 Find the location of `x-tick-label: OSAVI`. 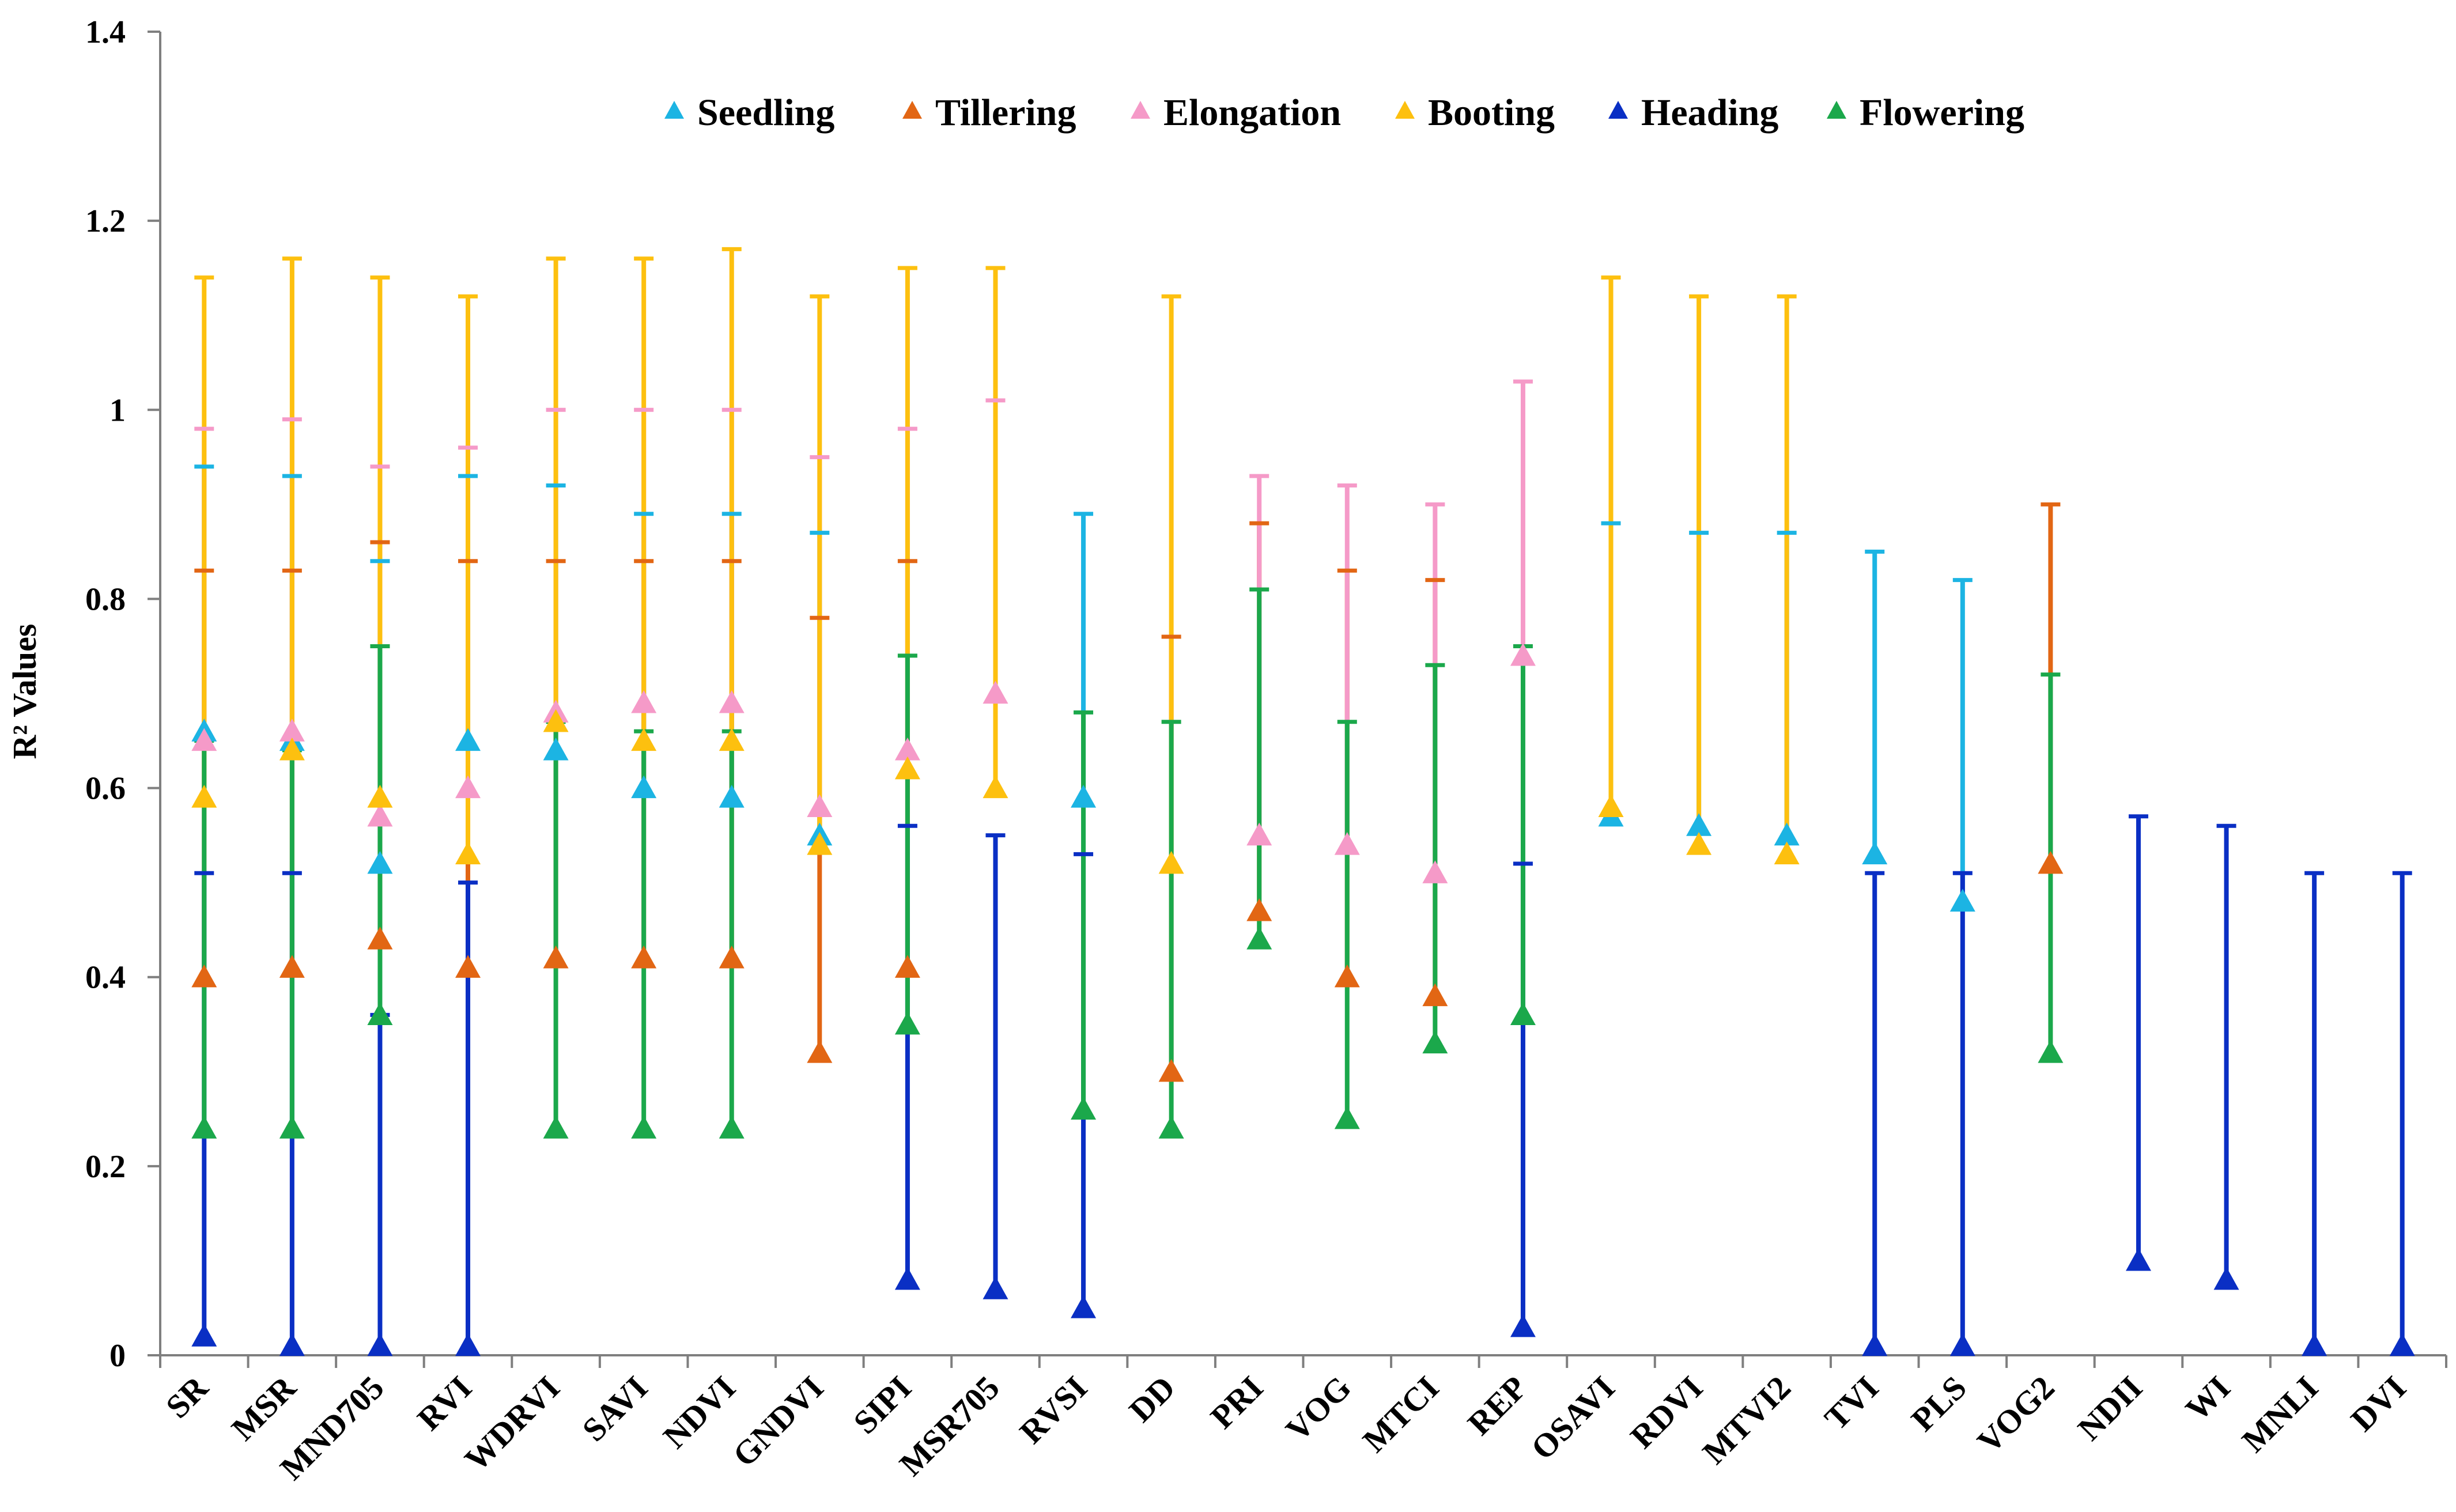

x-tick-label: OSAVI is located at coordinates (1573, 1418).